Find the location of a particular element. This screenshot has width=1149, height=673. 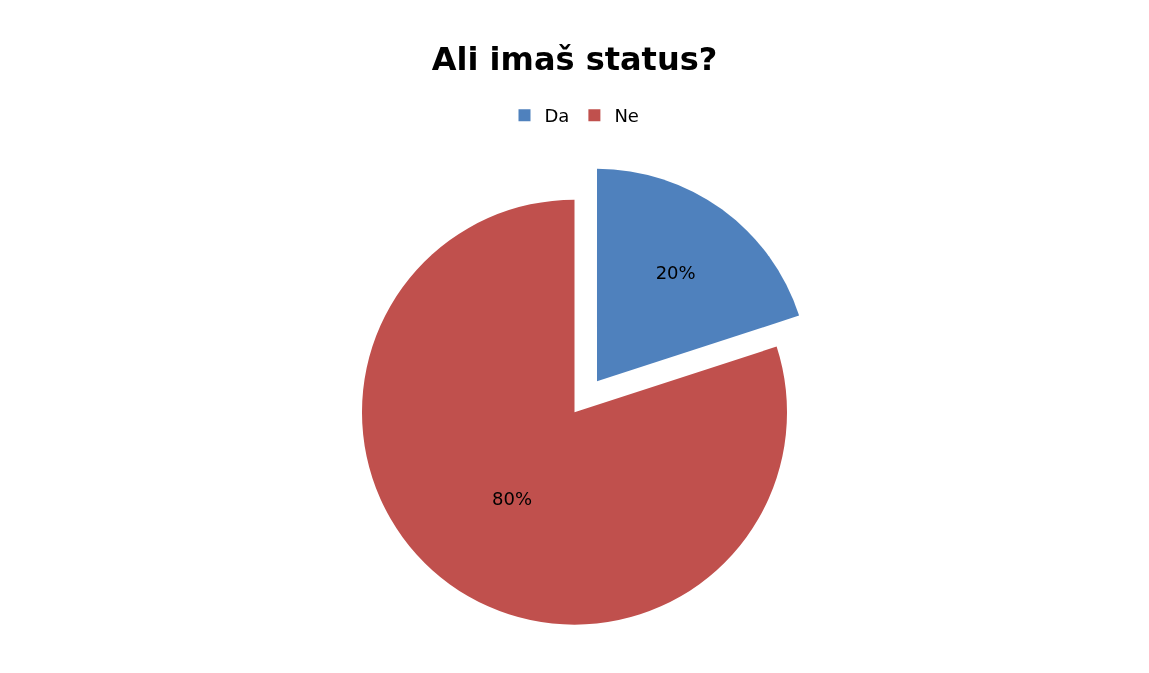

legend-label: Ne is located at coordinates (626, 116).